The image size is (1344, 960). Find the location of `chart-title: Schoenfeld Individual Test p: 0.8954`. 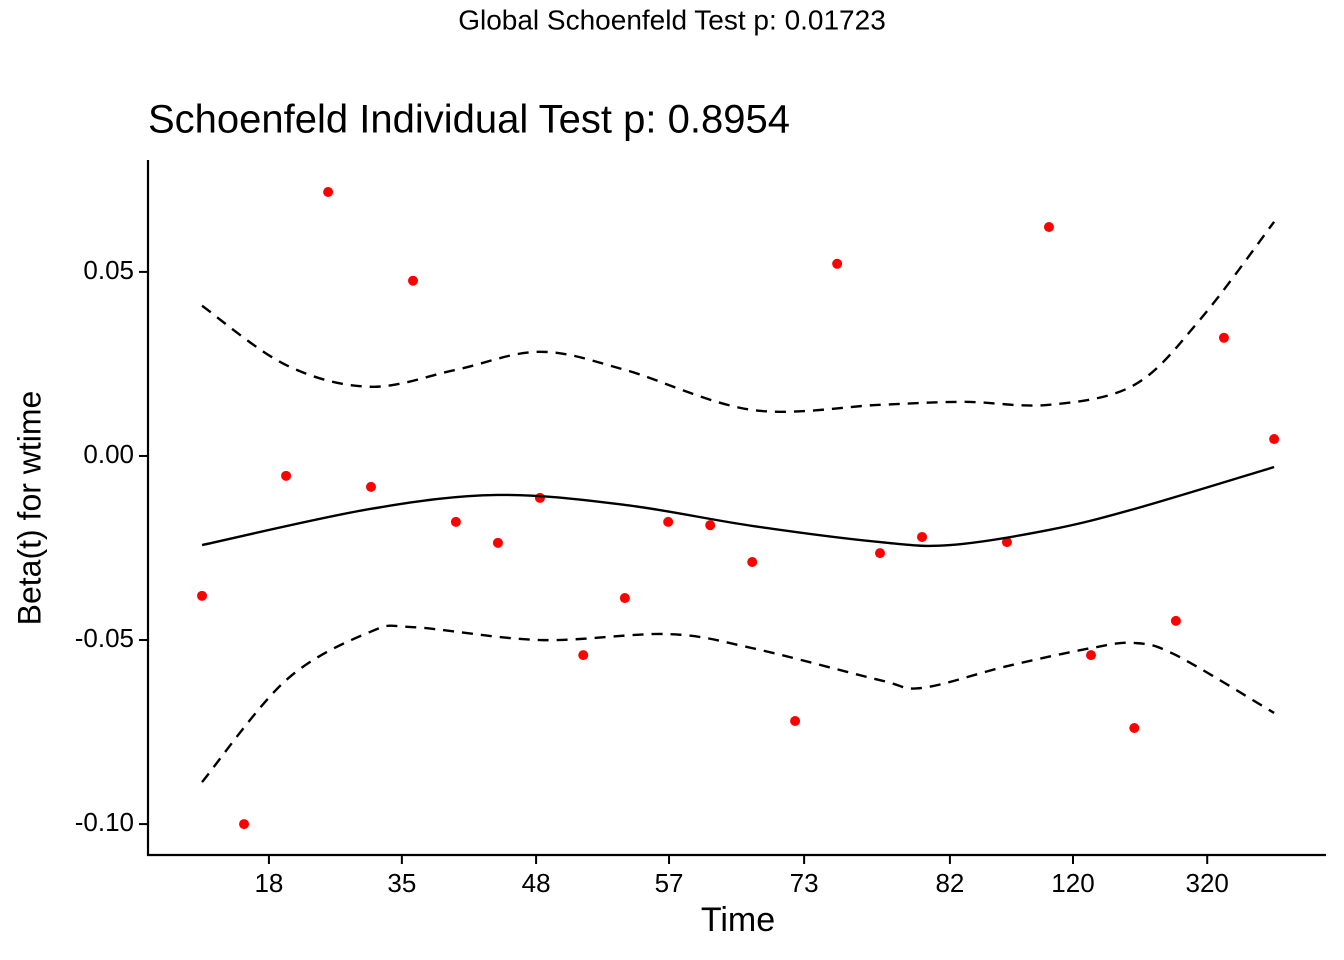

chart-title: Schoenfeld Individual Test p: 0.8954 is located at coordinates (469, 120).